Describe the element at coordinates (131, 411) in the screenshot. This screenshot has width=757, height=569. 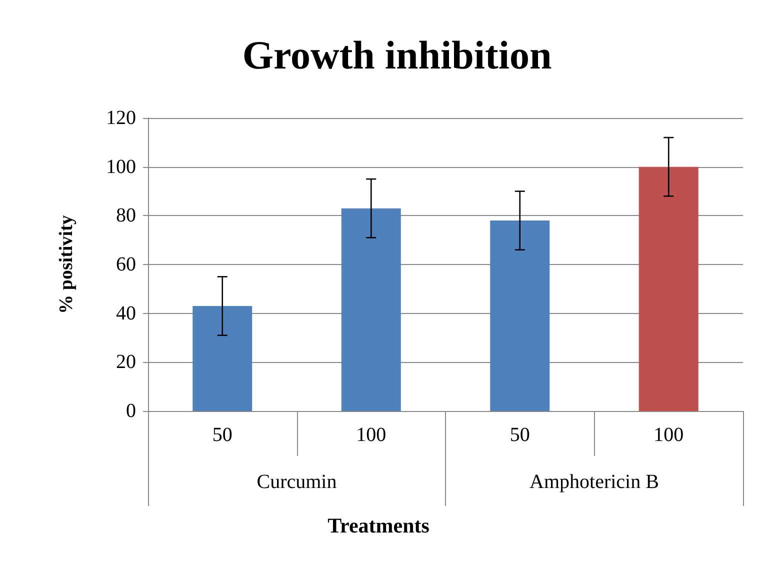
I see `y-tick-label: 0` at that location.